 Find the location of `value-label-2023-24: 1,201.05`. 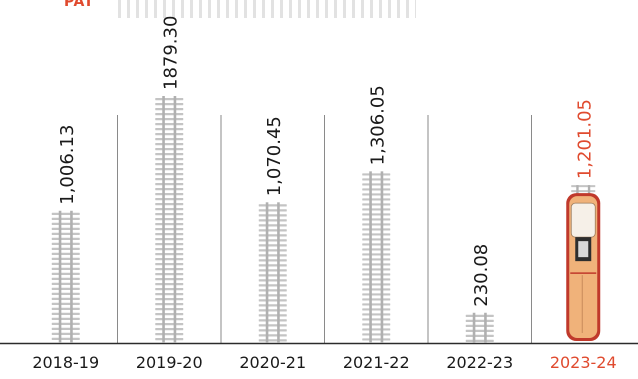

value-label-2023-24: 1,201.05 is located at coordinates (584, 139).